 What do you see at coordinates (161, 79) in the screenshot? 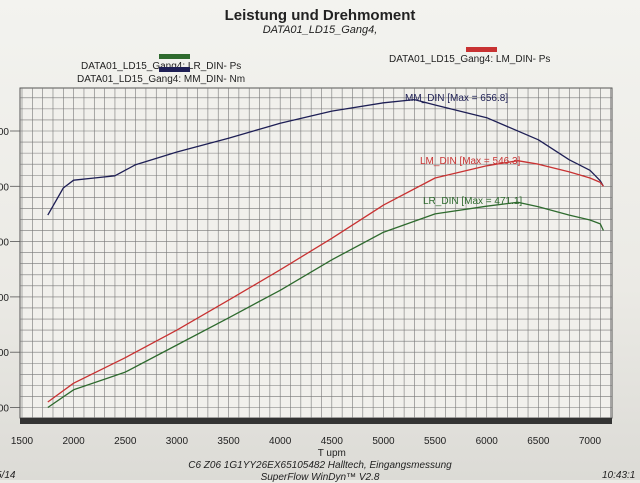
I see `legend-label-mm: DATA01_LD15_Gang4: MM_DIN- Nm` at bounding box center [161, 79].